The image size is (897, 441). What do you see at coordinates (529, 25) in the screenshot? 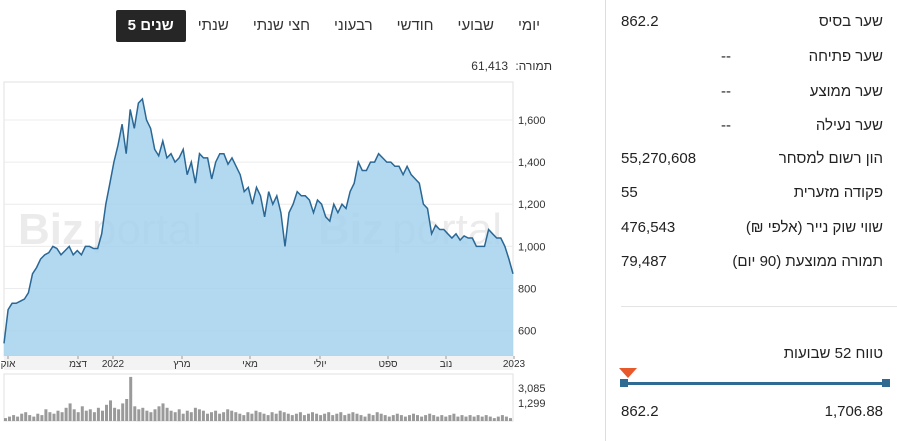
I see `tab-daily: יומי` at bounding box center [529, 25].